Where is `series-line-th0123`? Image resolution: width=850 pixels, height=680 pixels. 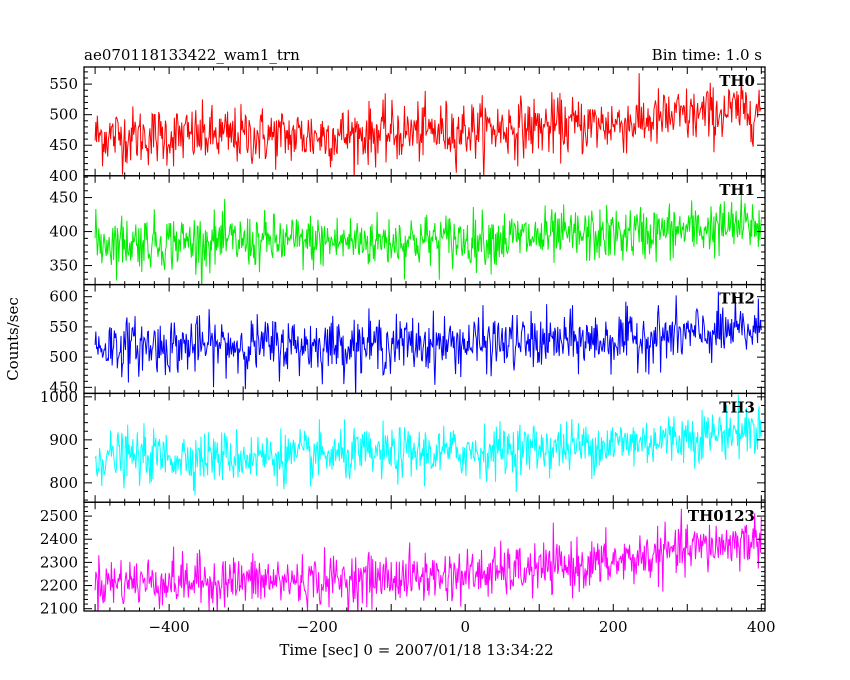 series-line-th0123 is located at coordinates (428, 560).